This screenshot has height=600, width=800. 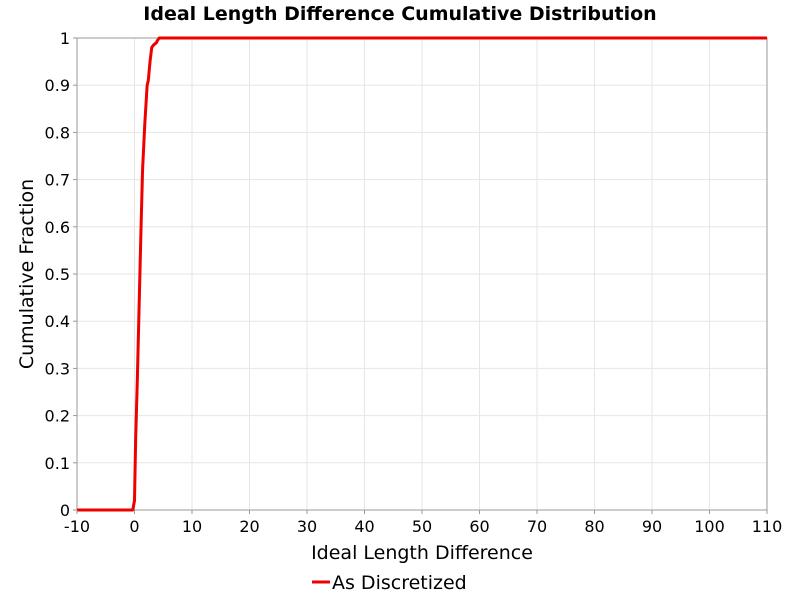 I want to click on y-tick-label: 1, so click(x=65, y=38).